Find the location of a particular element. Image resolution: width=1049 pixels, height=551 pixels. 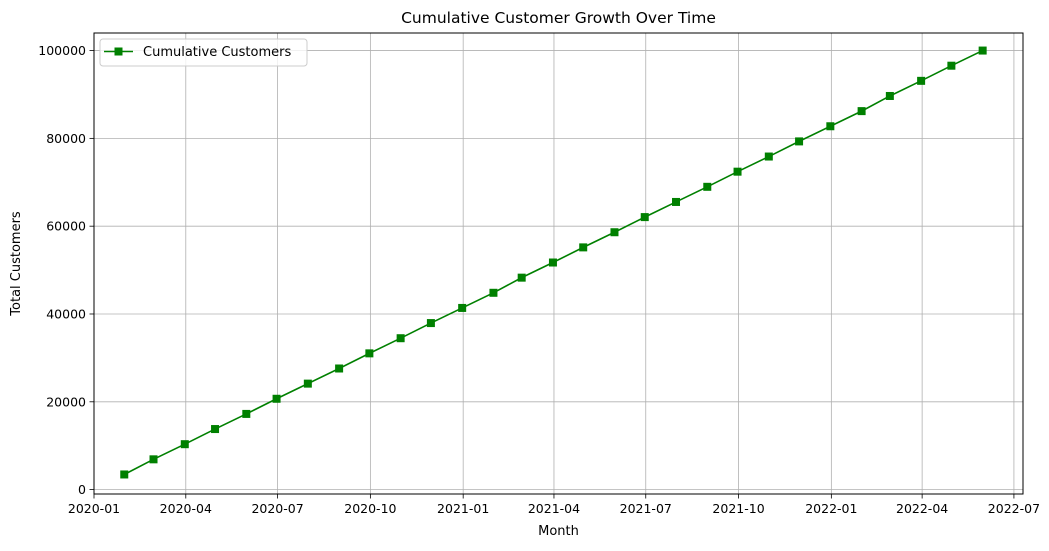

y-tick-label: 40000 is located at coordinates (66, 313).